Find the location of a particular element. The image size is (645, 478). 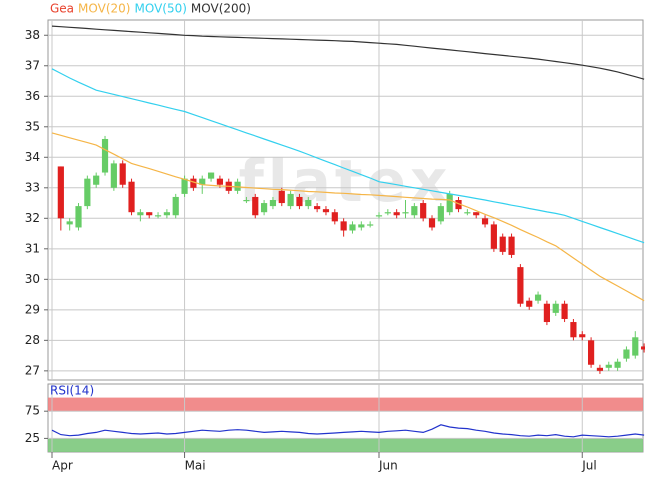

y-tick-label: 30 is located at coordinates (32, 279).